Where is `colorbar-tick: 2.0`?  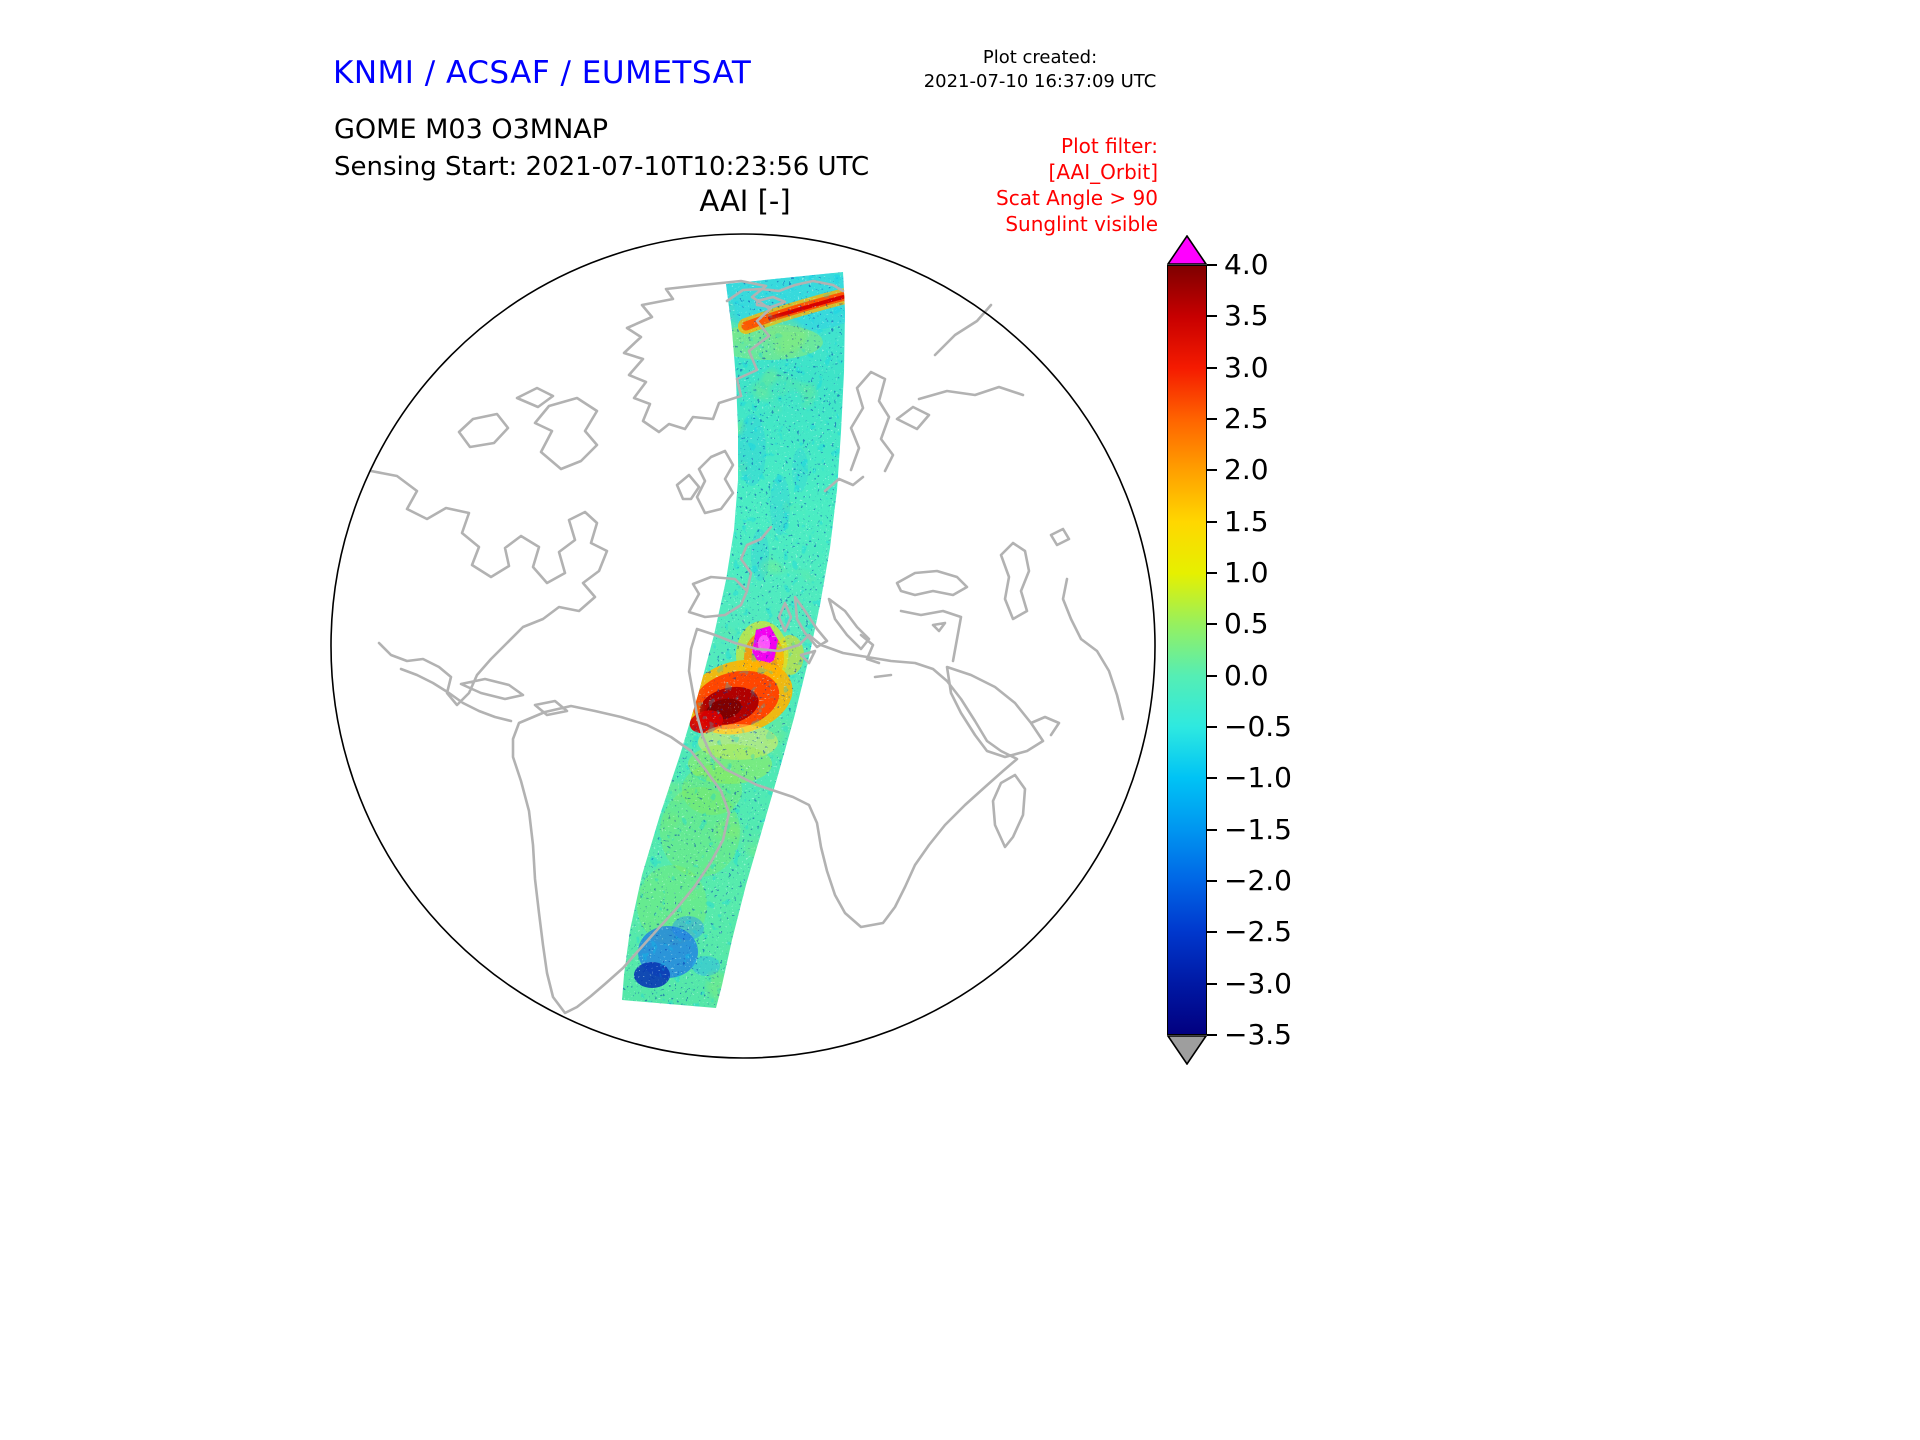
colorbar-tick: 2.0 is located at coordinates (1238, 470).